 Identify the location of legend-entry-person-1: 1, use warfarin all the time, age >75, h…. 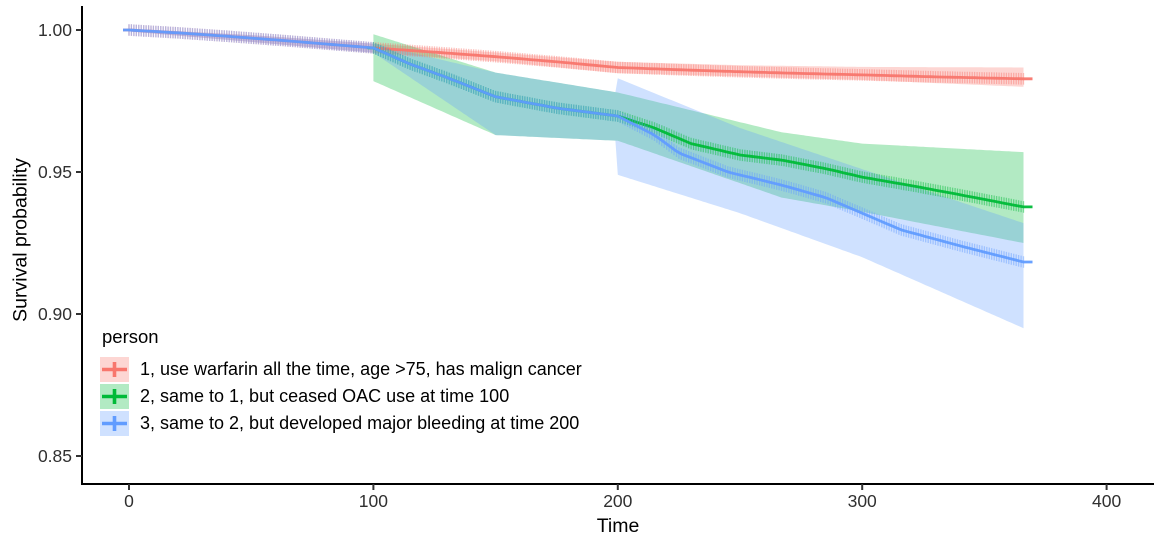
(341, 369).